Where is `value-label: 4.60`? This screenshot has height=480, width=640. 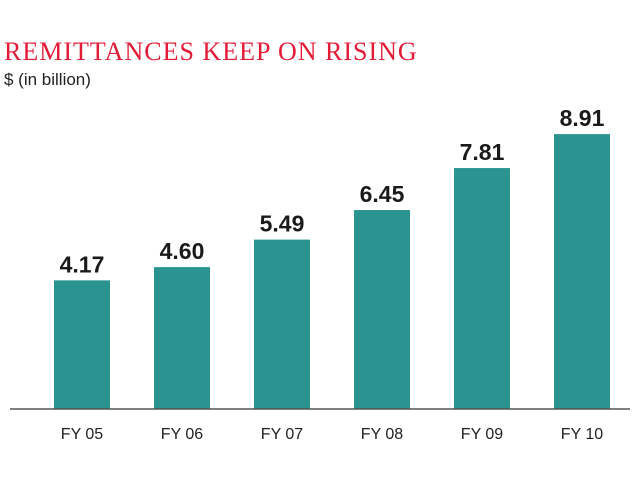 value-label: 4.60 is located at coordinates (182, 251).